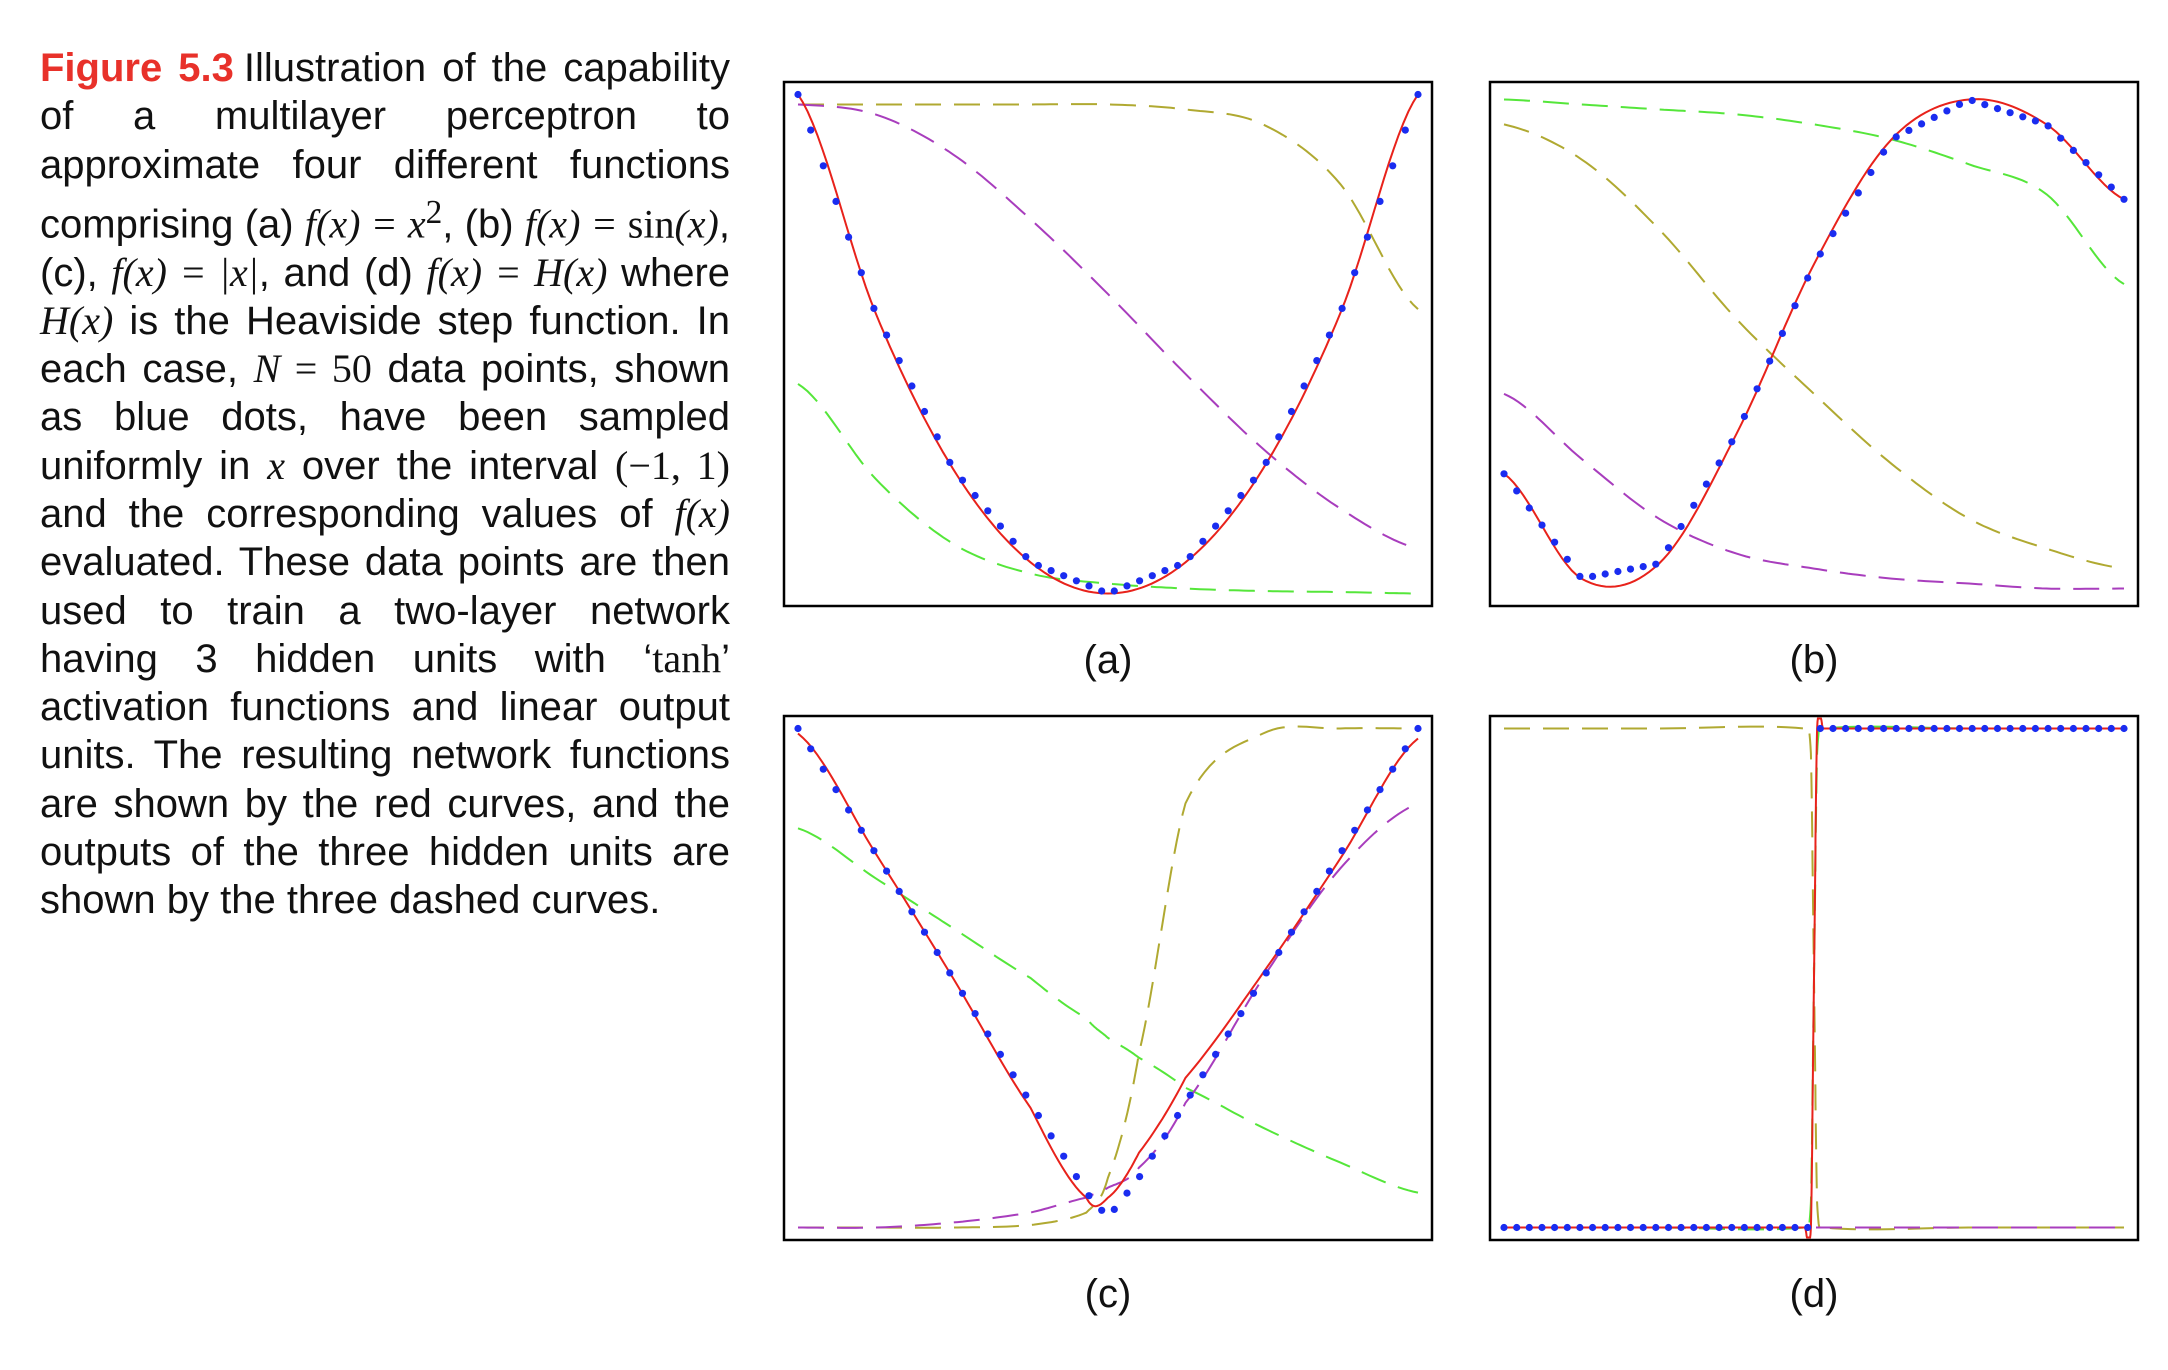  What do you see at coordinates (1814, 660) in the screenshot?
I see `panel-b-label: (b)` at bounding box center [1814, 660].